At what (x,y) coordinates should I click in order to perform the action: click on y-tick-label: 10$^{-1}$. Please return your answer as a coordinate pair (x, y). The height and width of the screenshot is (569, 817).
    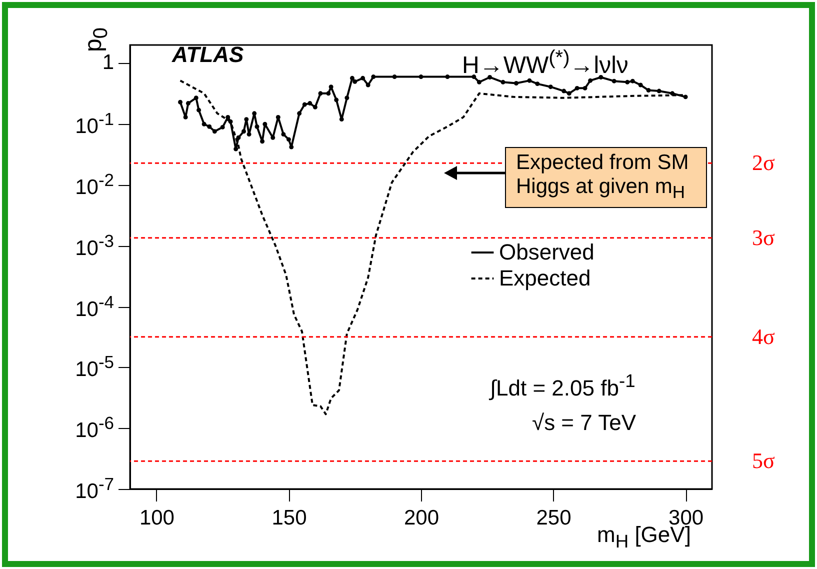
    Looking at the image, I should click on (94, 124).